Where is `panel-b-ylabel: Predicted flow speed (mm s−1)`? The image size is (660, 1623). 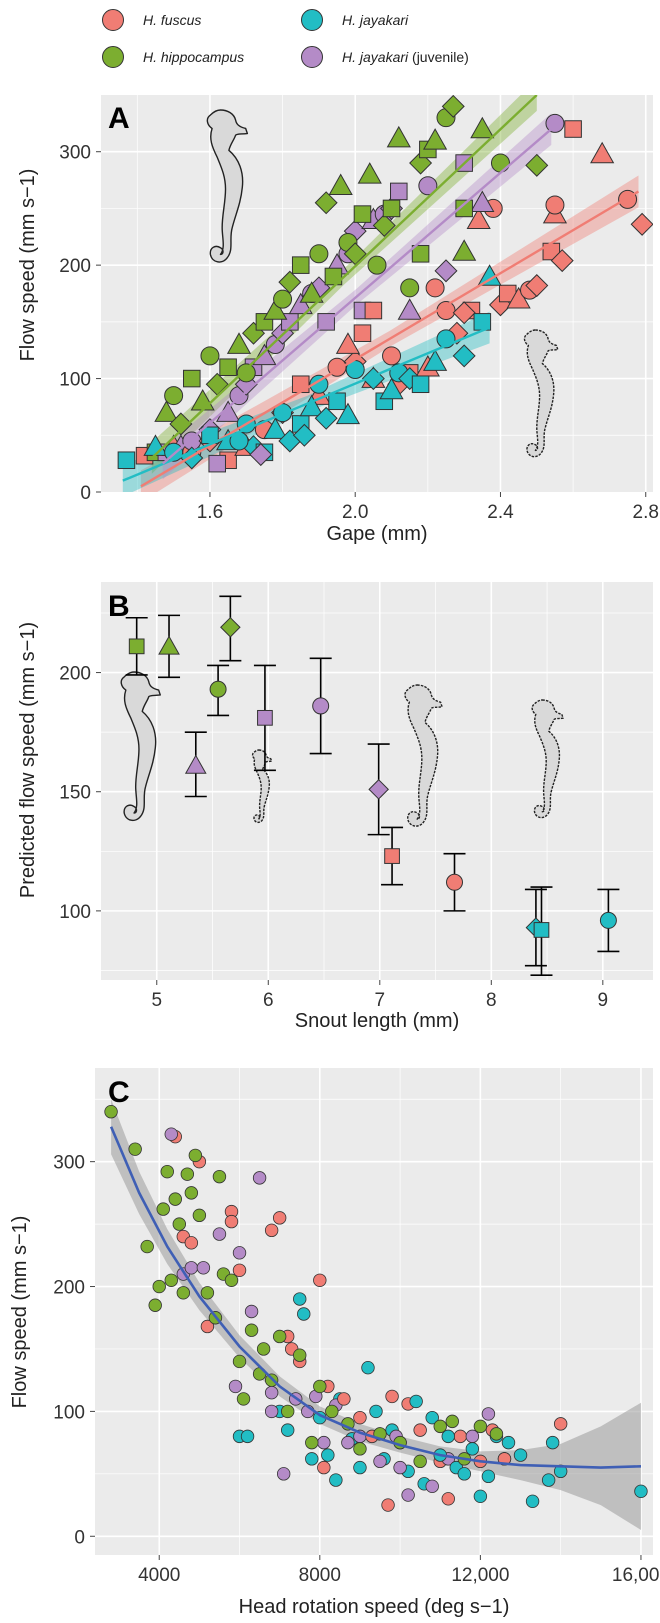
panel-b-ylabel: Predicted flow speed (mm s−1) is located at coordinates (28, 760).